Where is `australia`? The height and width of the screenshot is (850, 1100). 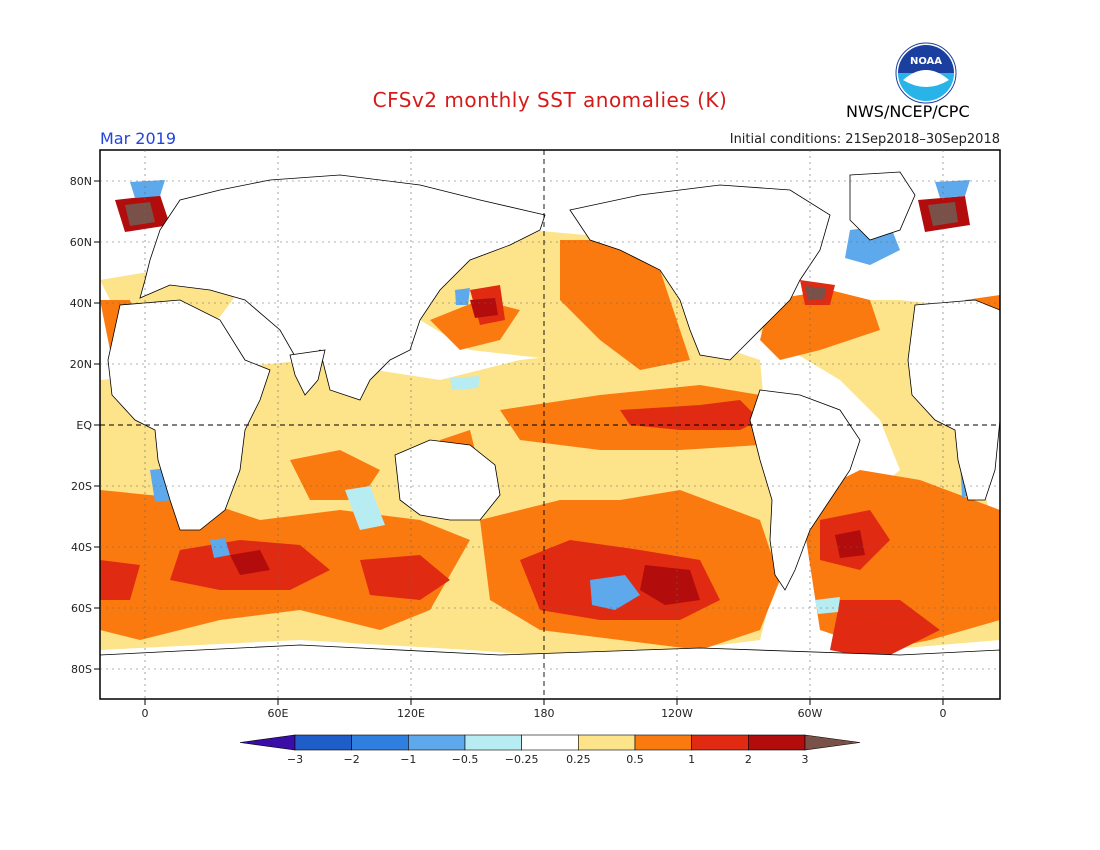 australia is located at coordinates (447, 480).